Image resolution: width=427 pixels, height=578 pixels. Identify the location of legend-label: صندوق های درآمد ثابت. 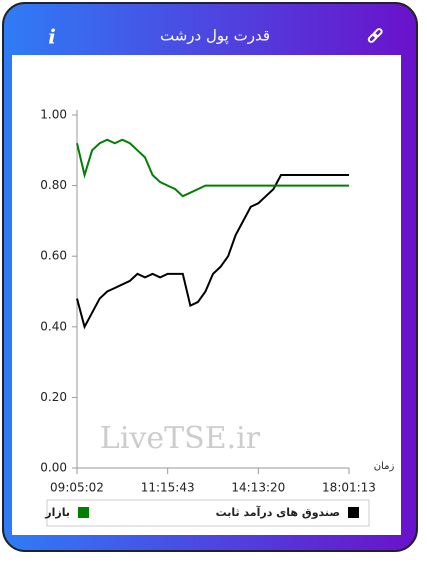
(278, 512).